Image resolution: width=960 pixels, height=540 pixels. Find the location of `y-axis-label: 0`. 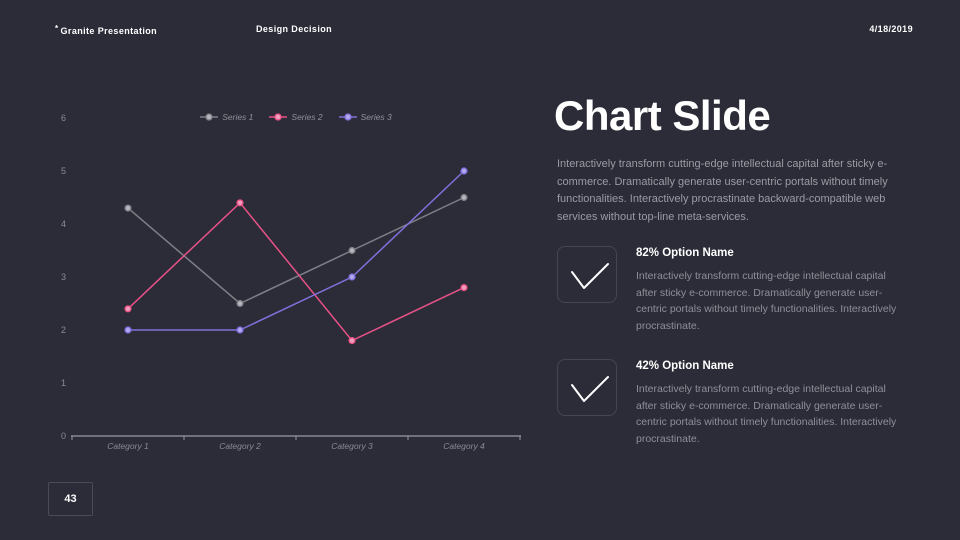

y-axis-label: 0 is located at coordinates (63, 435).